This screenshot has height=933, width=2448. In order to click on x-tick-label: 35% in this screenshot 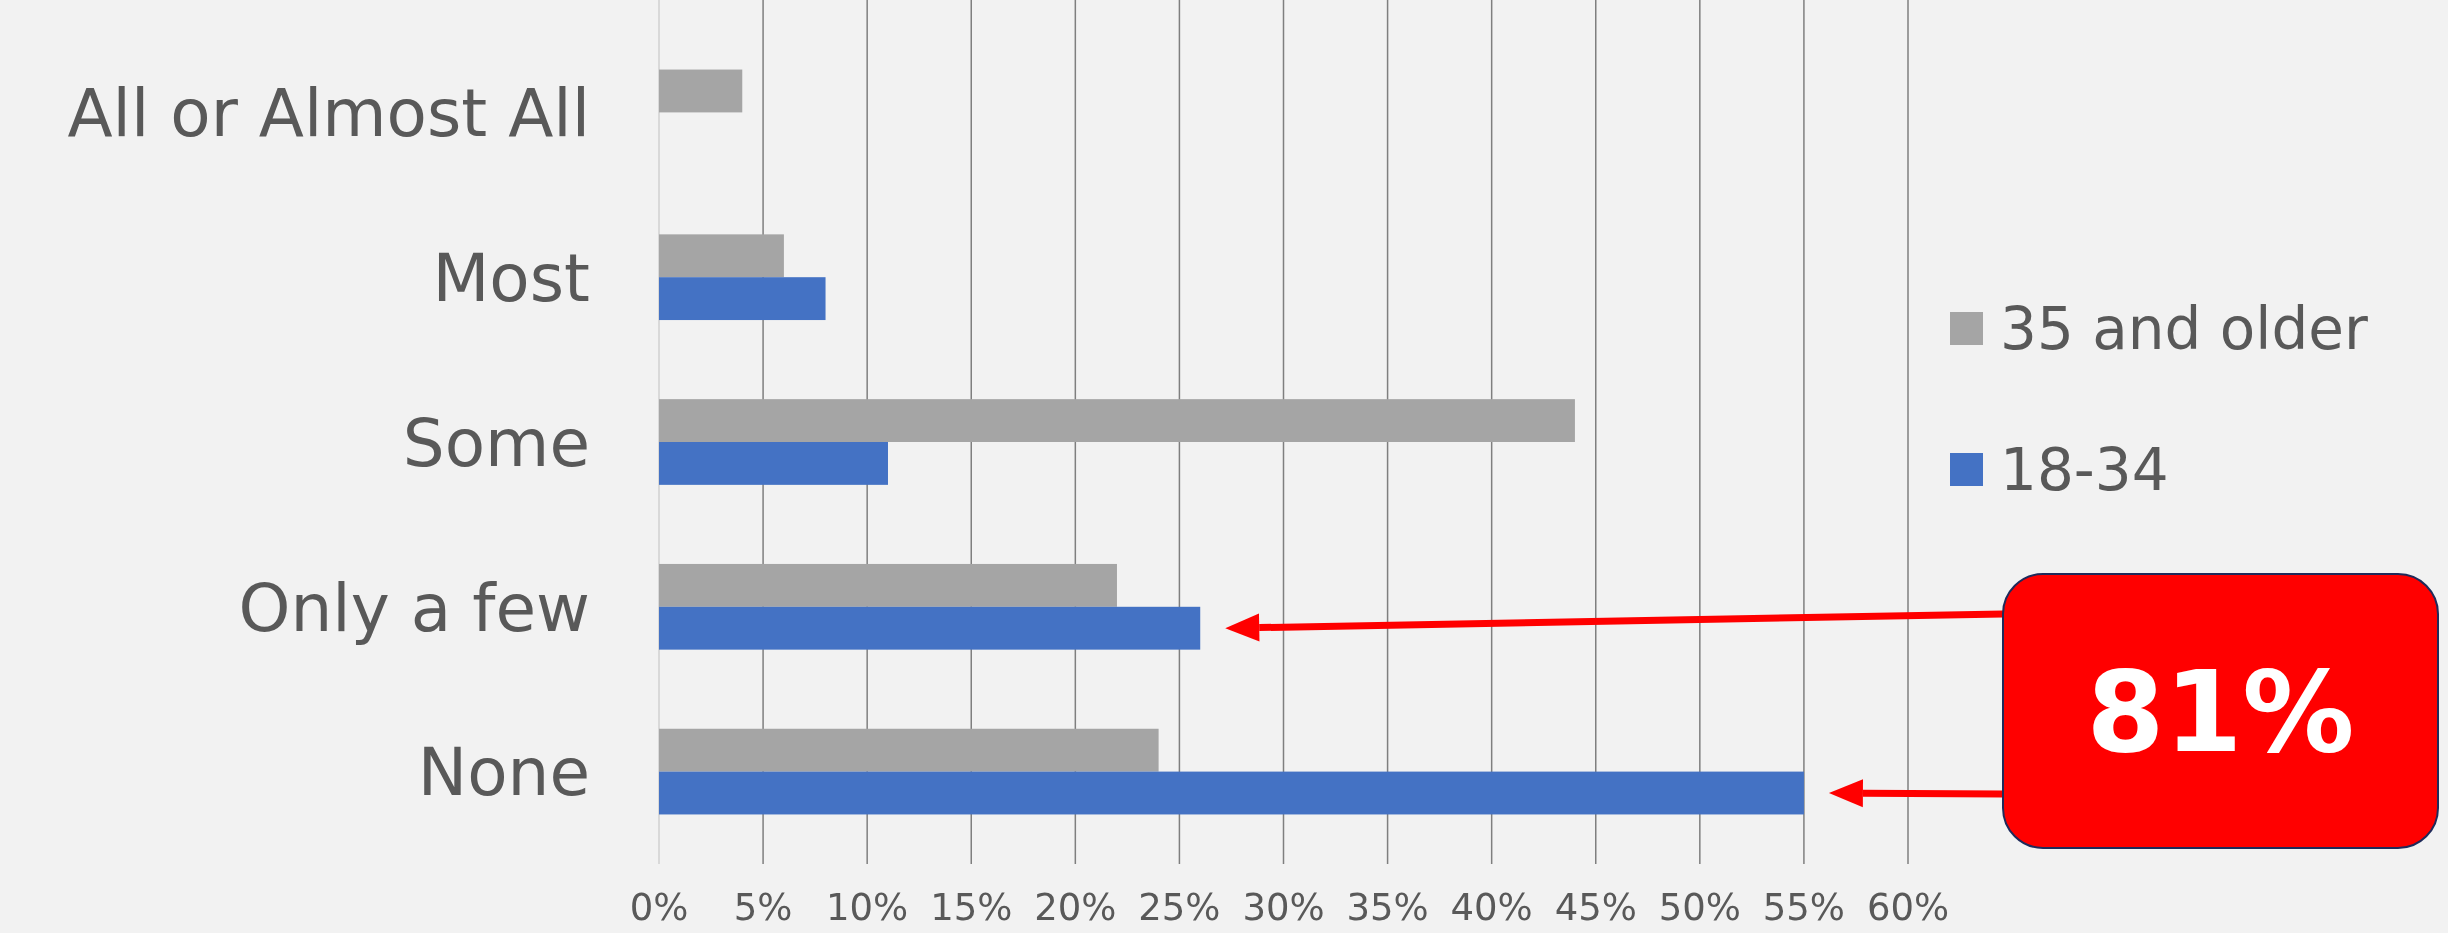, I will do `click(1387, 907)`.